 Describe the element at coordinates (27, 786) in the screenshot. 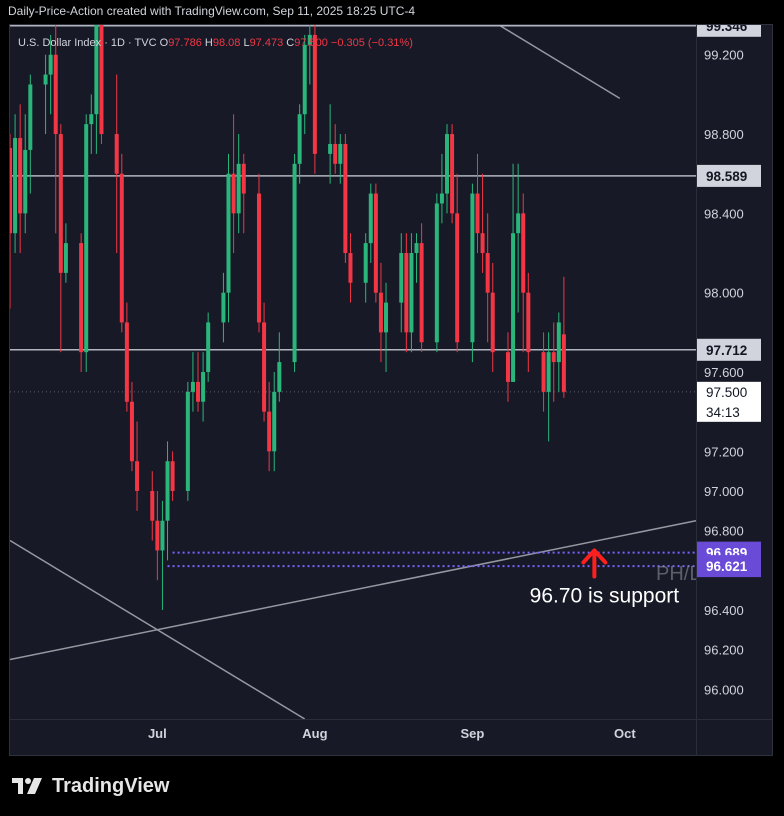

I see `tradingview-logo-icon` at that location.